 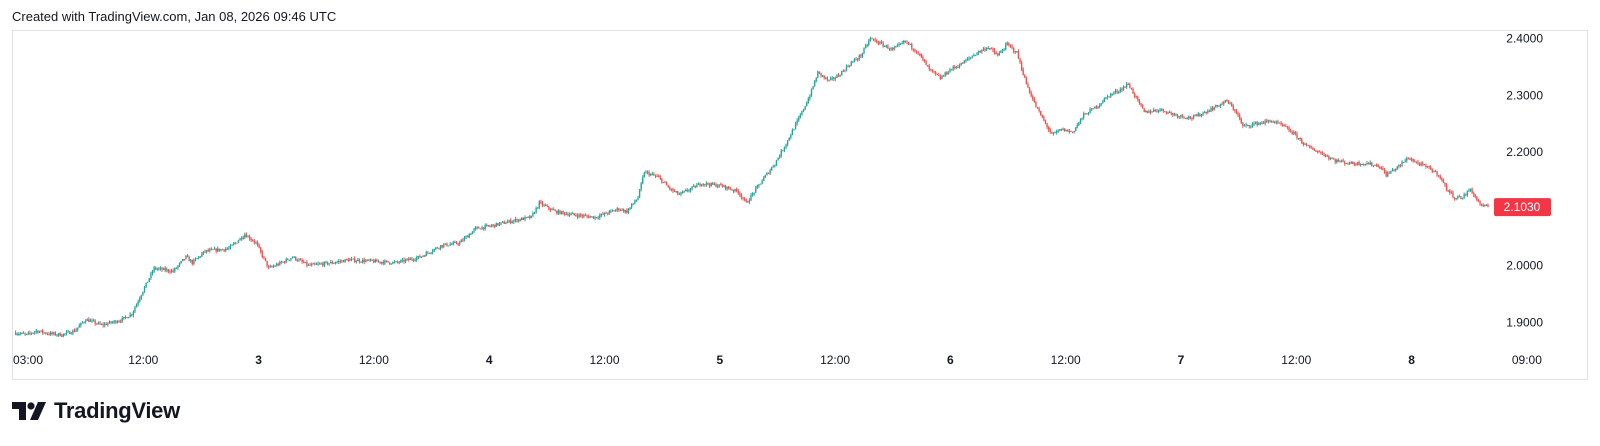 What do you see at coordinates (28, 360) in the screenshot?
I see `x-tick-label: 03:00` at bounding box center [28, 360].